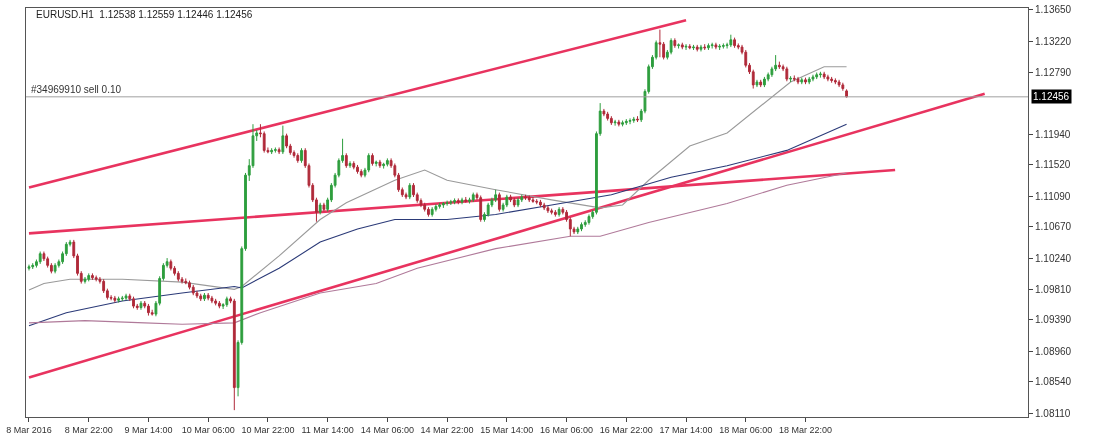 The image size is (1102, 441). What do you see at coordinates (626, 429) in the screenshot?
I see `x-tick-label: 16 Mar 22:00` at bounding box center [626, 429].